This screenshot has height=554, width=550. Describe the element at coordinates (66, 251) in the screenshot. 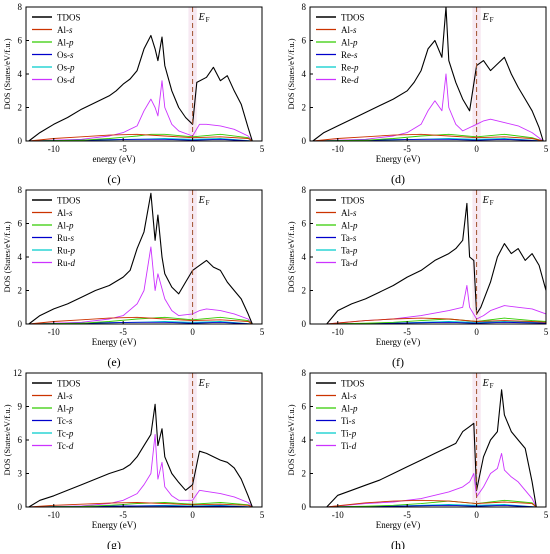

I see `legend-entry: Ru-p` at that location.